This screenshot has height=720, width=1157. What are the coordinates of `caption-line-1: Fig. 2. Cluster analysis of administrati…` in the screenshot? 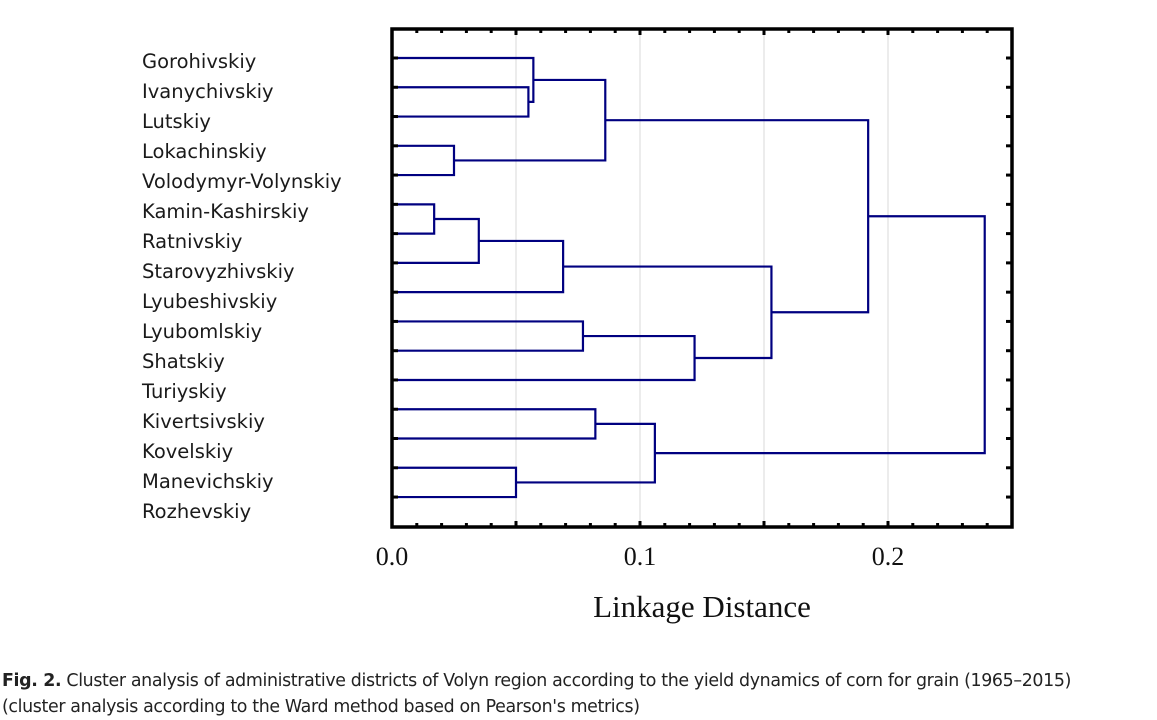 It's located at (579, 681).